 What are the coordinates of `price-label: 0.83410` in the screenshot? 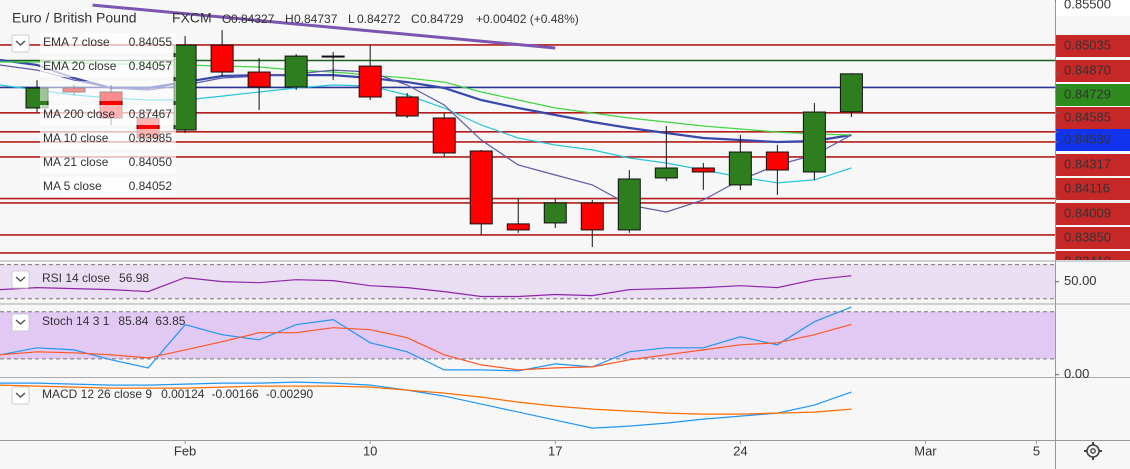 It's located at (1087, 260).